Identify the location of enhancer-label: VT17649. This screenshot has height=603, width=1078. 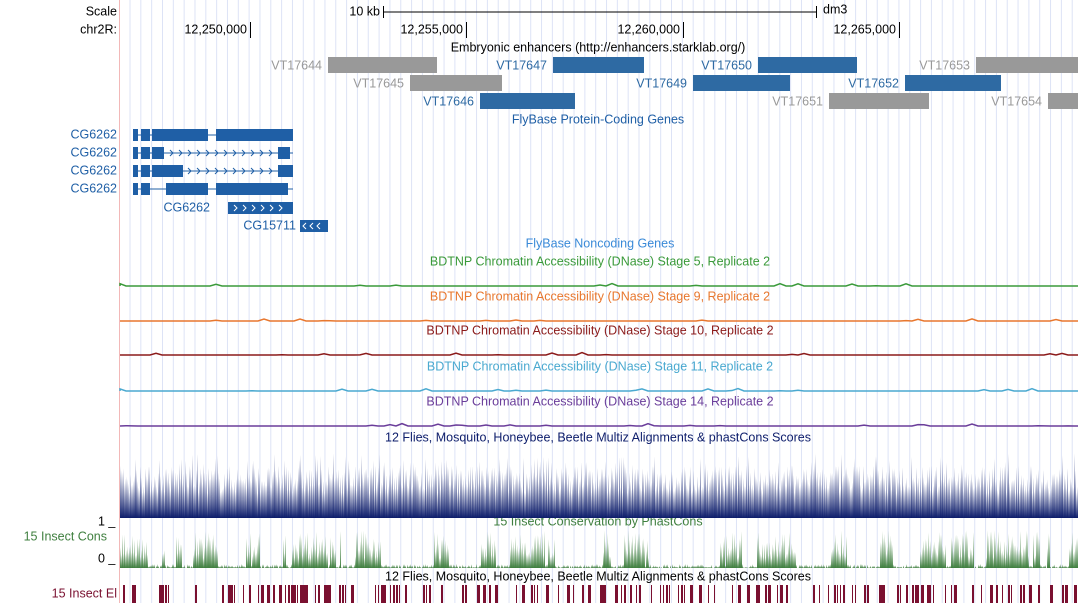
(661, 83).